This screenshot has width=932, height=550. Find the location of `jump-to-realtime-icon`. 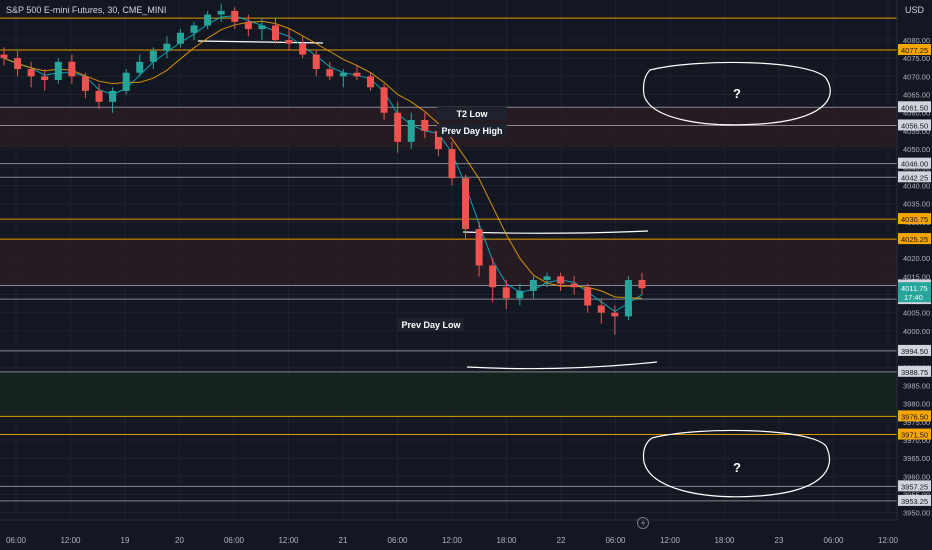

jump-to-realtime-icon is located at coordinates (643, 523).